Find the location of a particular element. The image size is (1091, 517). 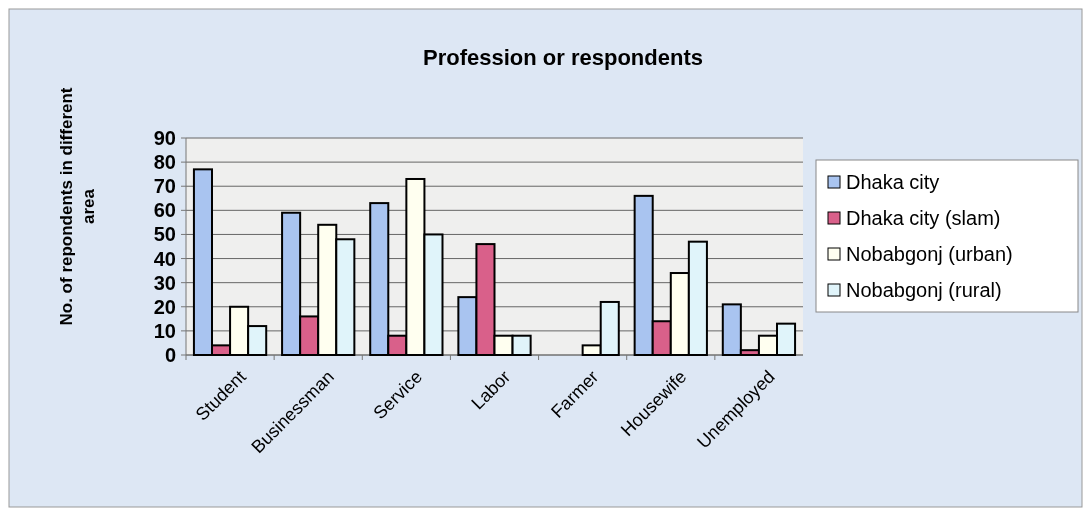

y-tick-label: 30 is located at coordinates (164, 282).